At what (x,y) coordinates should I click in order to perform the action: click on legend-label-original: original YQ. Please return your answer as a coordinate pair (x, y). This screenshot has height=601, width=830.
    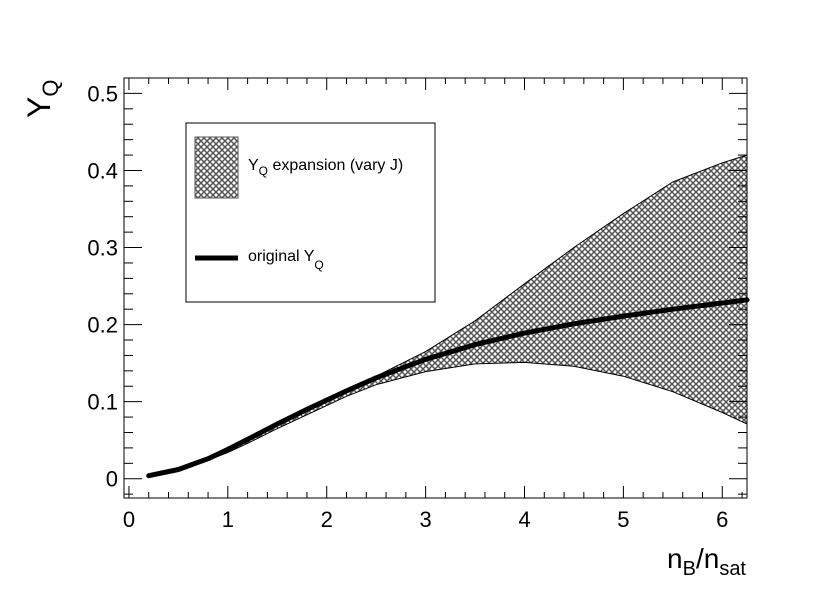
    Looking at the image, I should click on (286, 260).